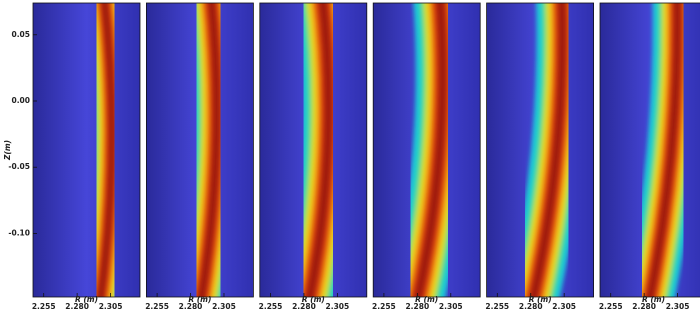 This screenshot has height=318, width=700. What do you see at coordinates (19, 232) in the screenshot?
I see `y-tick-label: -0.10` at bounding box center [19, 232].